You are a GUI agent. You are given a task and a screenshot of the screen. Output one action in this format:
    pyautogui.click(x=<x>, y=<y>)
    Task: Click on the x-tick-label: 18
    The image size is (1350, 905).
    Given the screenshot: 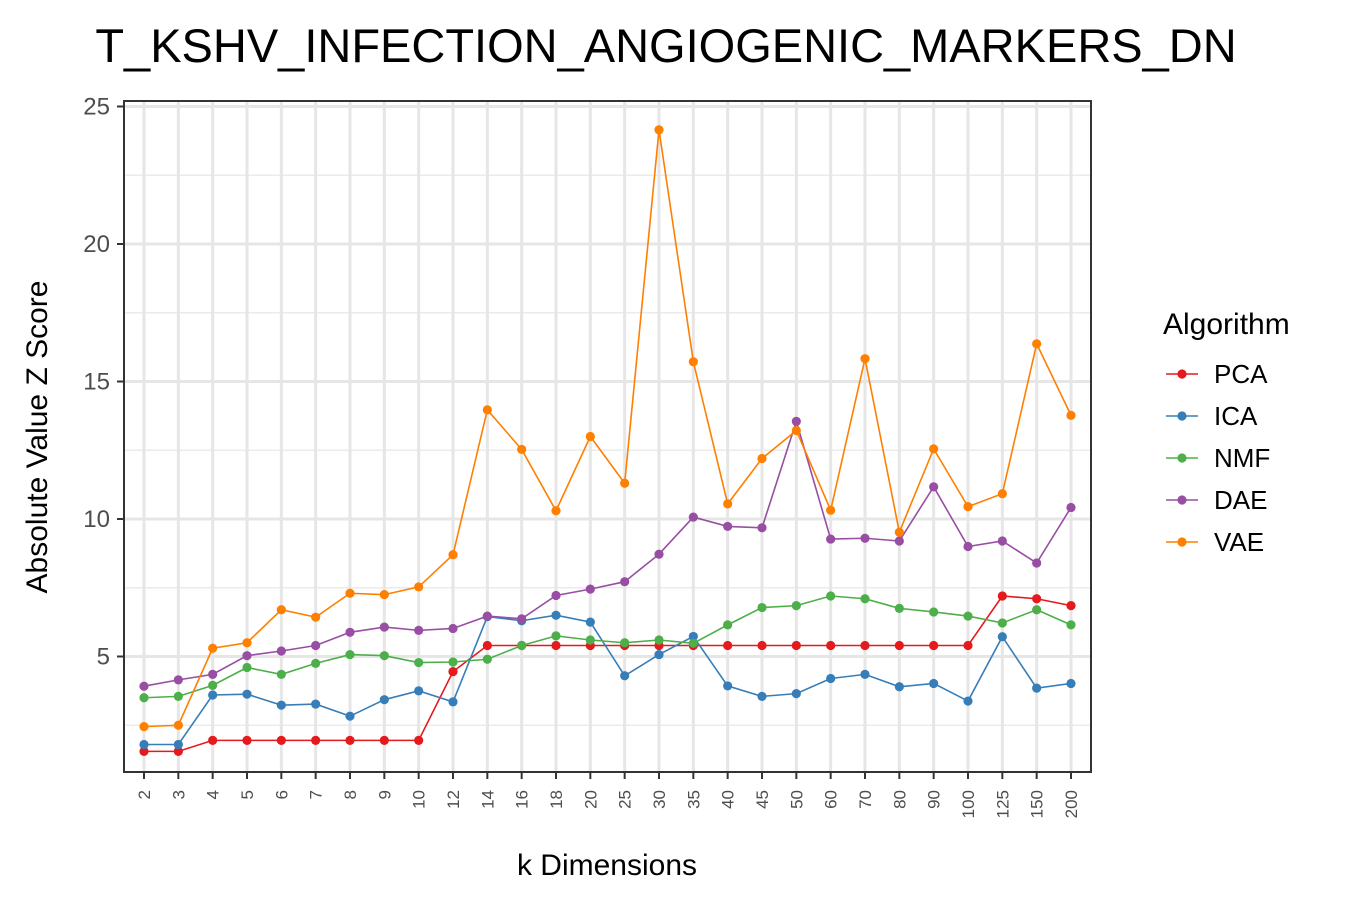 What is the action you would take?
    pyautogui.click(x=556, y=799)
    